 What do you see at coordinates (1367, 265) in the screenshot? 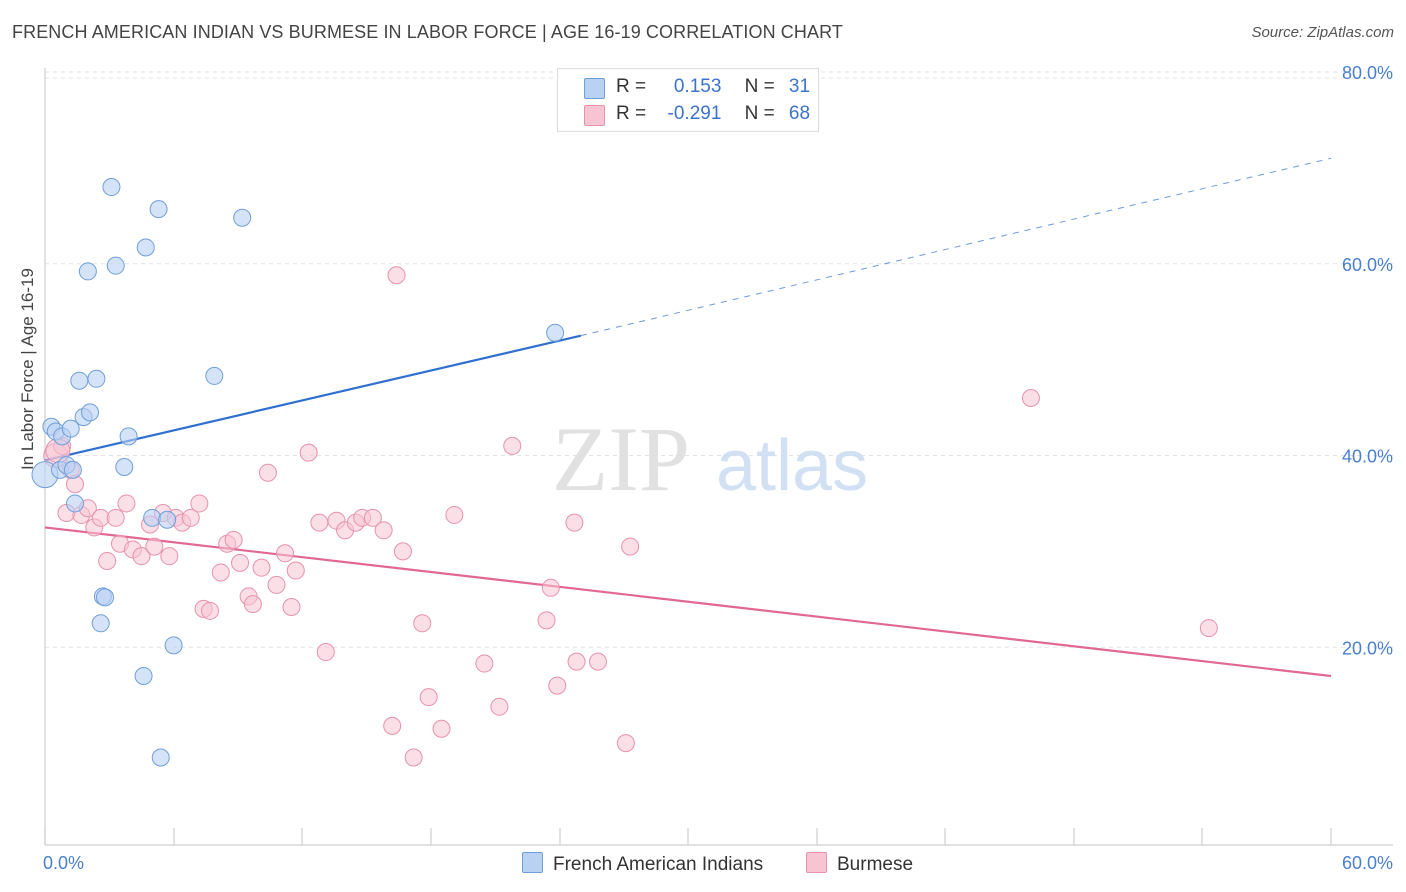
I see `y-tick-label: 60.0%` at bounding box center [1367, 265].